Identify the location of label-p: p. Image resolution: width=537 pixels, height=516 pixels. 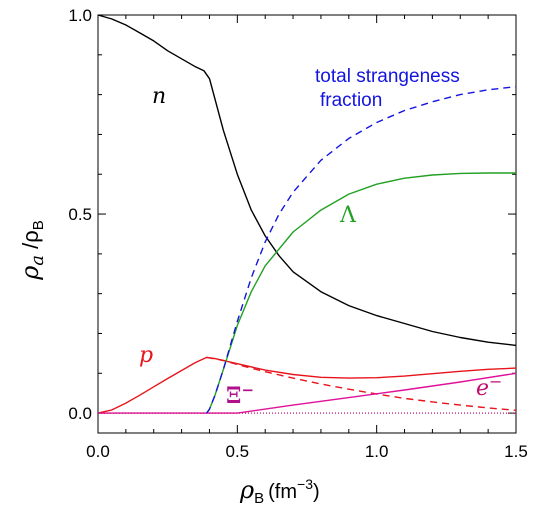
(146, 355).